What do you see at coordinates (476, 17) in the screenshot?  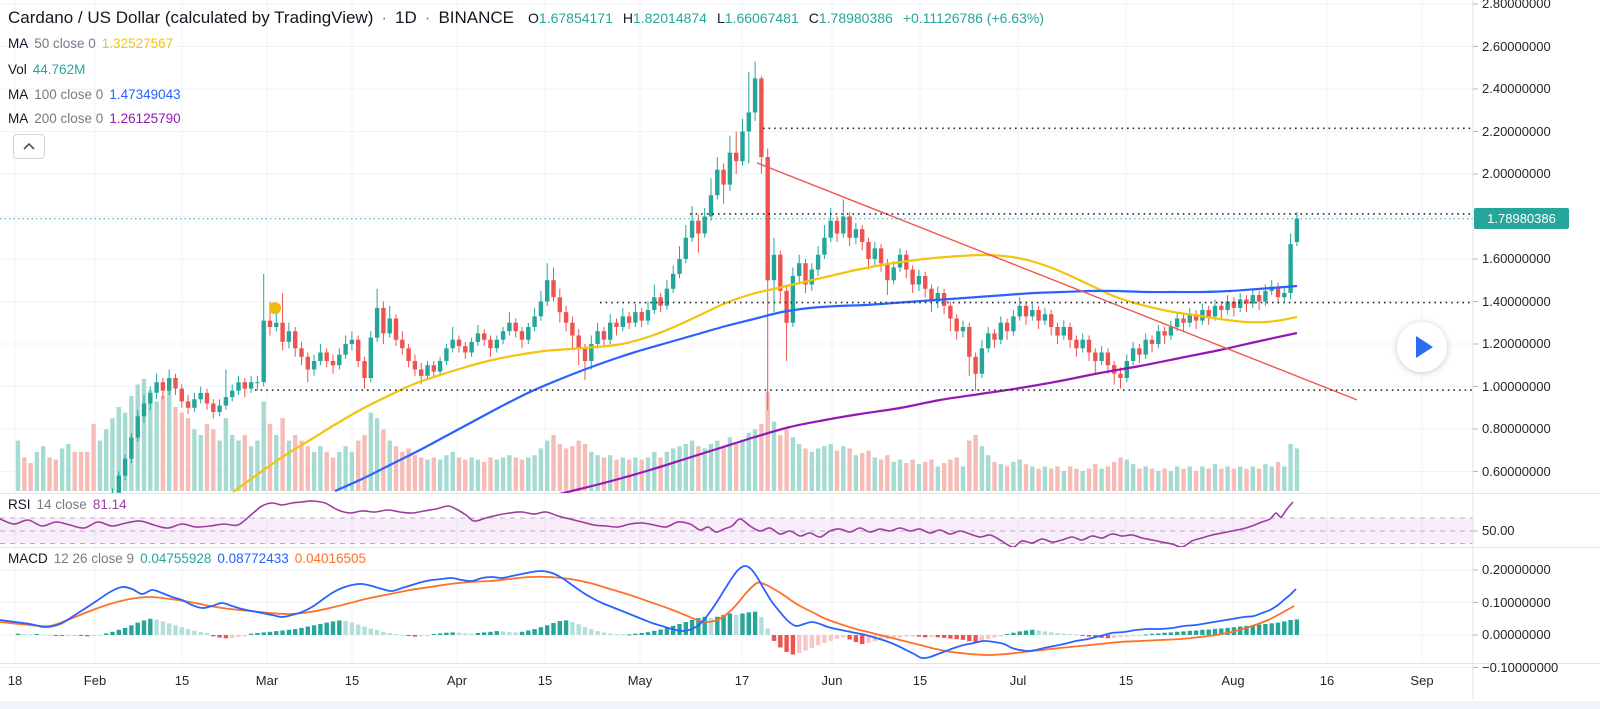 I see `exchange-label: BINANCE` at bounding box center [476, 17].